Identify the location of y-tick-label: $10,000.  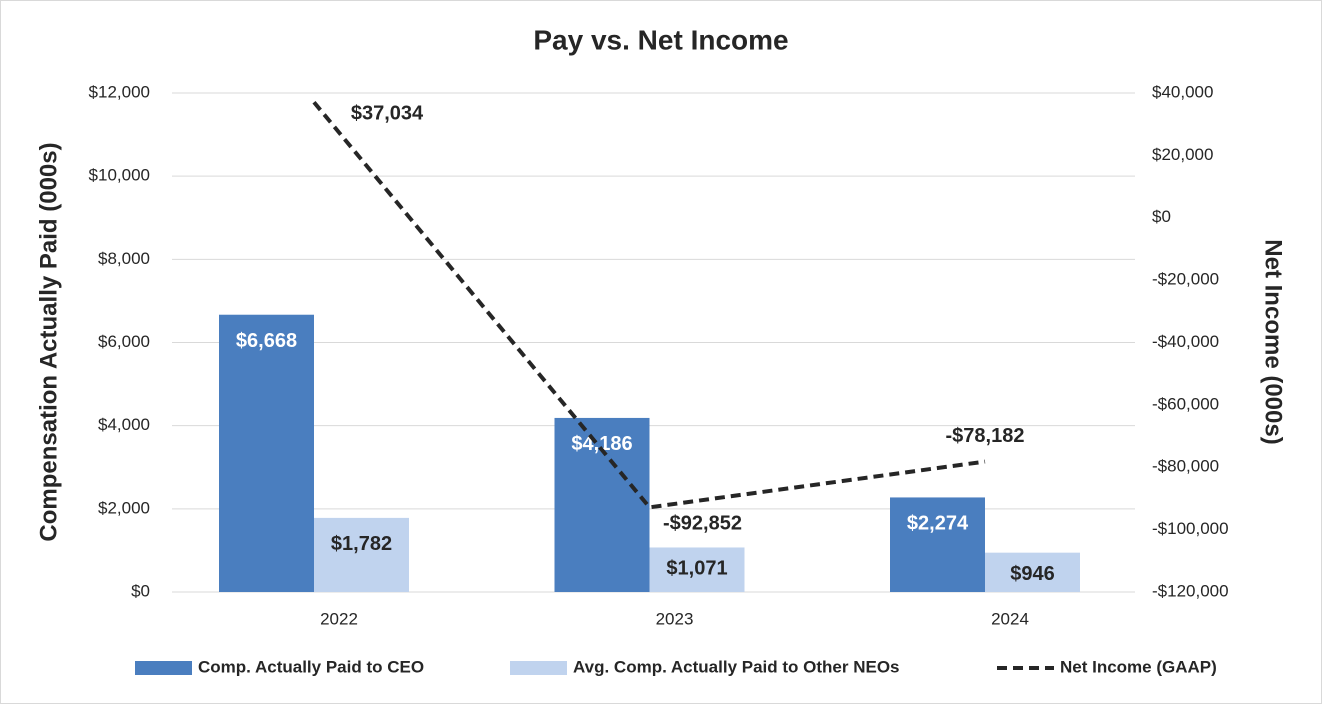
(119, 175).